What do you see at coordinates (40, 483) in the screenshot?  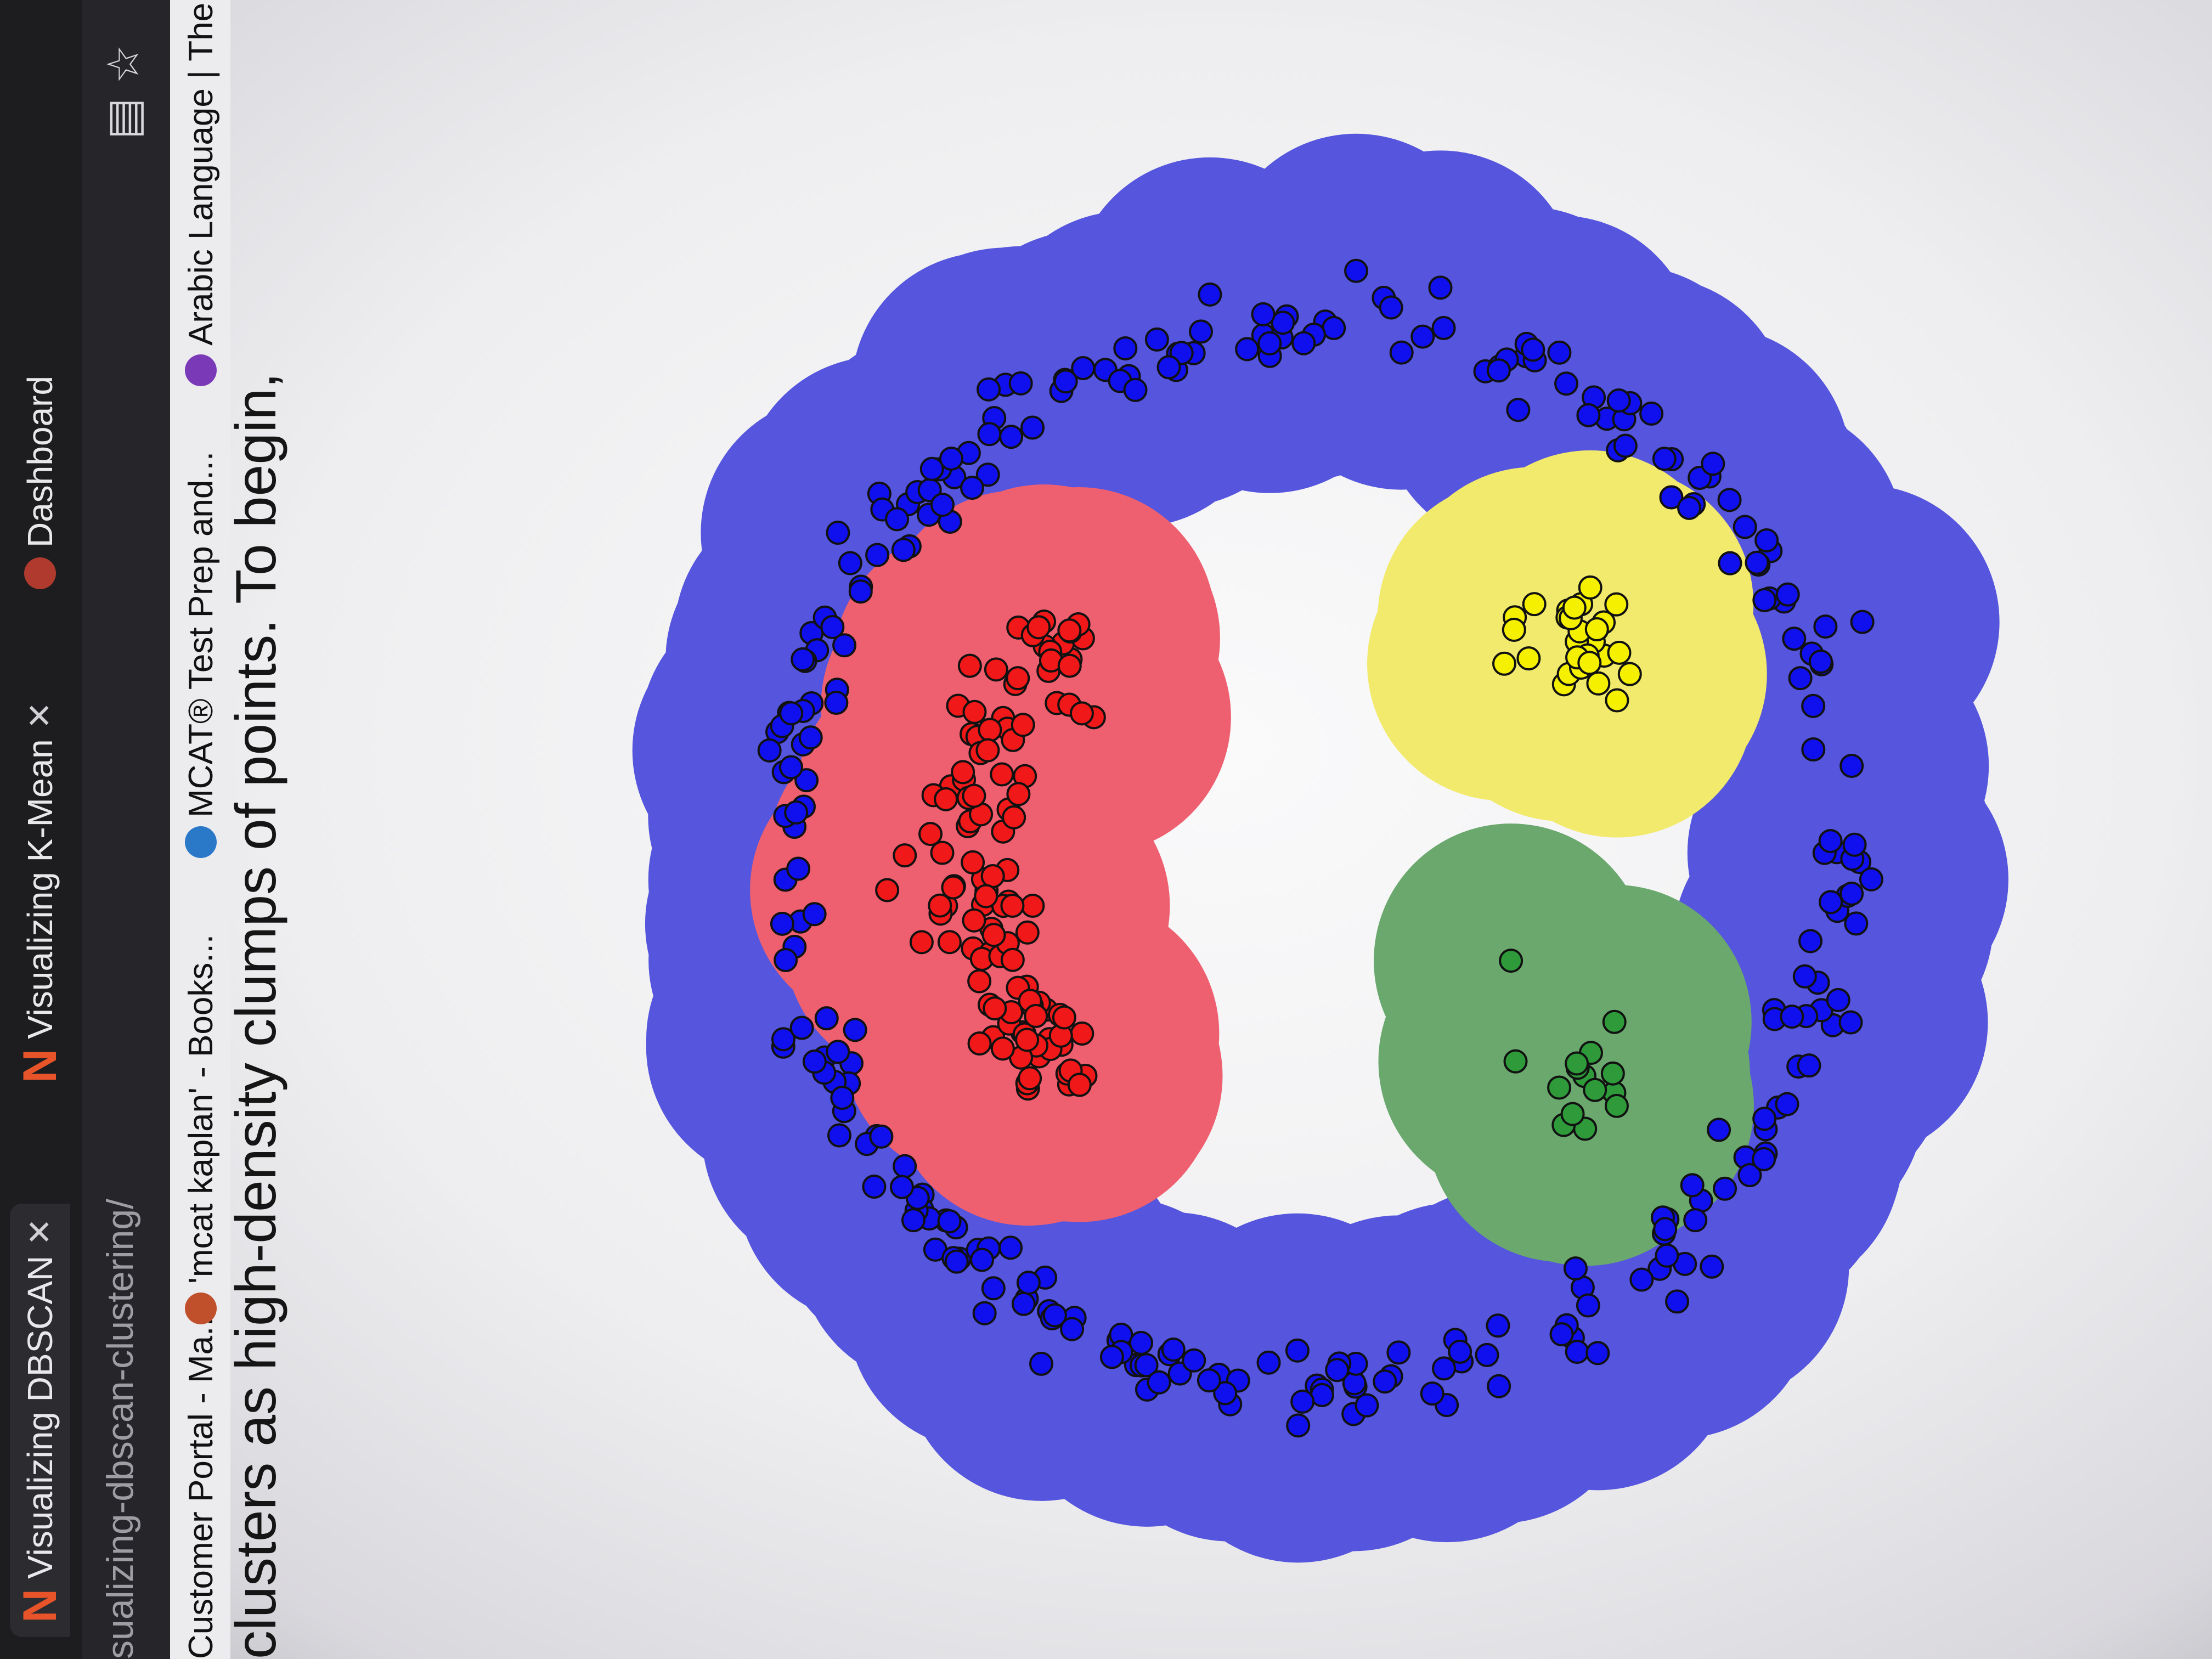 I see `tab-dashboard: Dashboard` at bounding box center [40, 483].